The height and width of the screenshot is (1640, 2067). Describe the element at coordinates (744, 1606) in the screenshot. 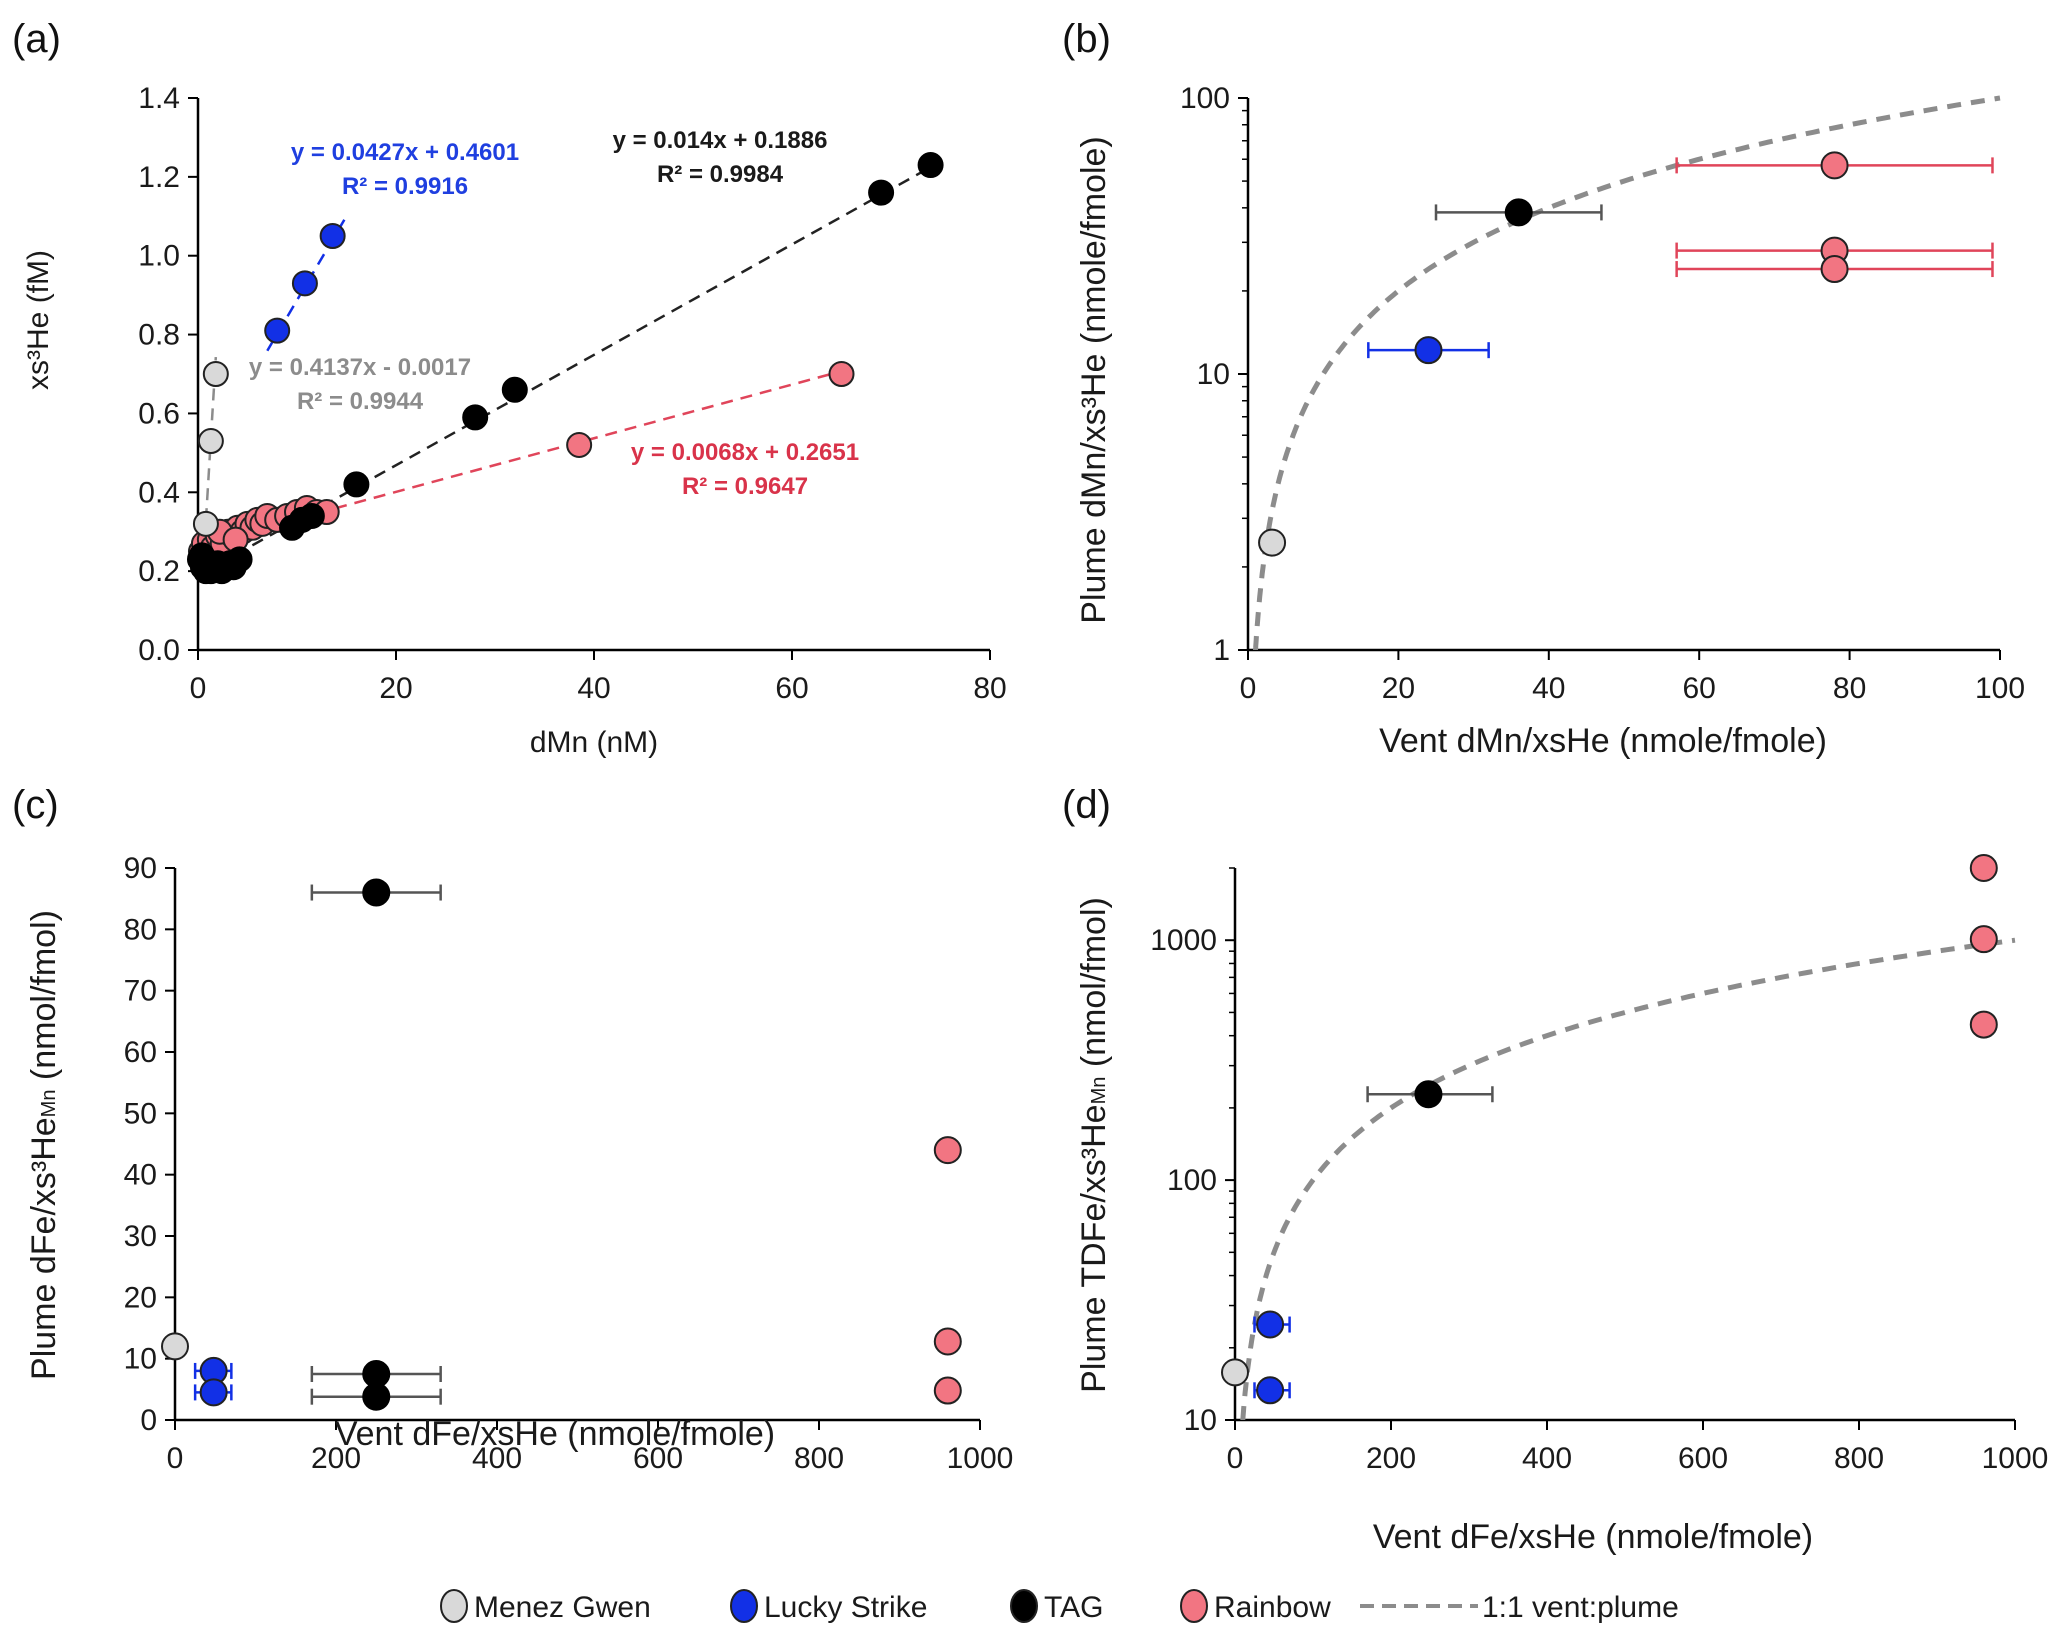

I see `legend-marker-lucky_strike` at that location.